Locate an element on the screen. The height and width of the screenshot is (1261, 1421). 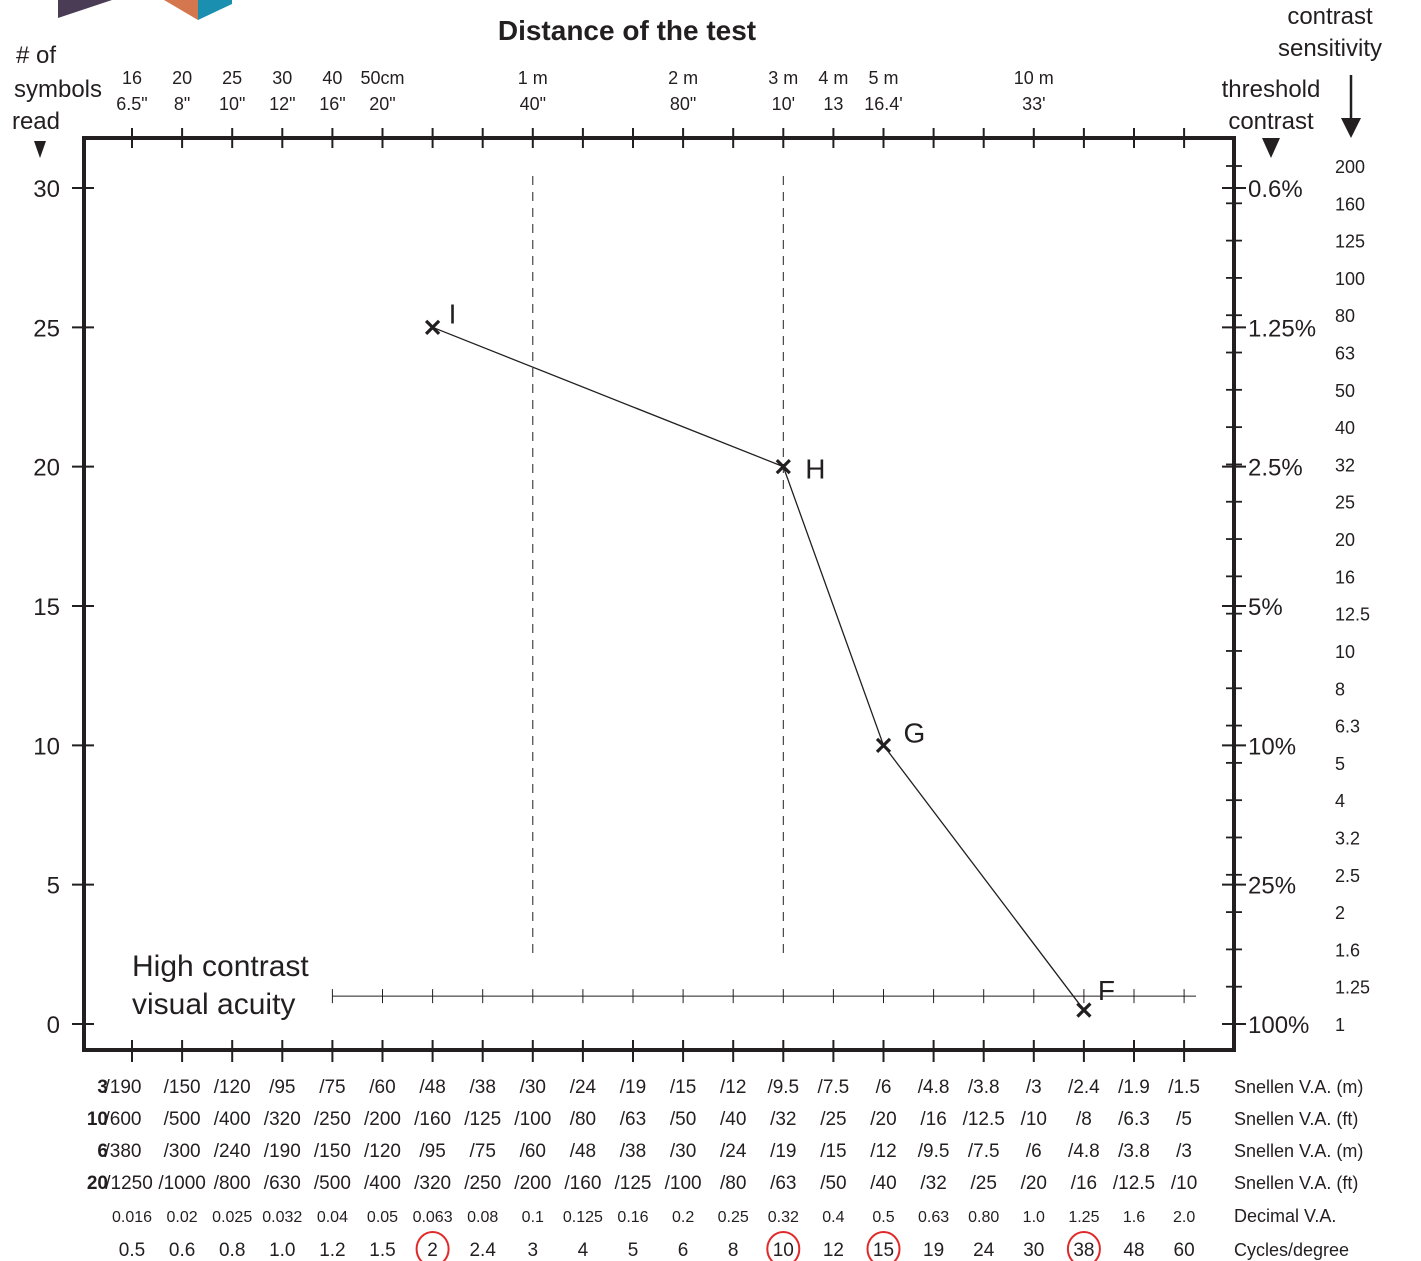
row-value: 0.8 is located at coordinates (232, 1250).